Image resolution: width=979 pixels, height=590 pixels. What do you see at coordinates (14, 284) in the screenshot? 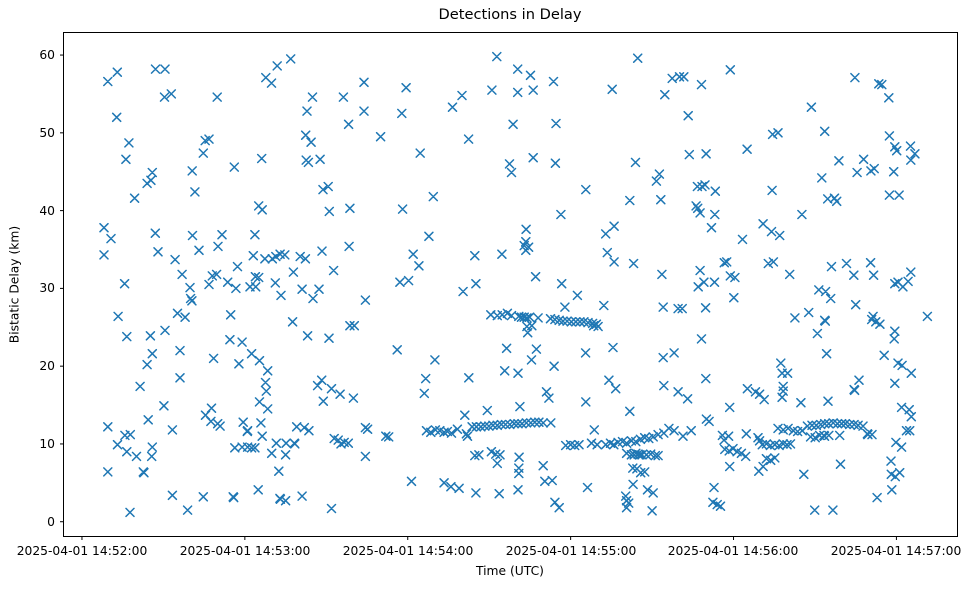
I see `y-axis-title: Bistatic Delay (km)` at bounding box center [14, 284].